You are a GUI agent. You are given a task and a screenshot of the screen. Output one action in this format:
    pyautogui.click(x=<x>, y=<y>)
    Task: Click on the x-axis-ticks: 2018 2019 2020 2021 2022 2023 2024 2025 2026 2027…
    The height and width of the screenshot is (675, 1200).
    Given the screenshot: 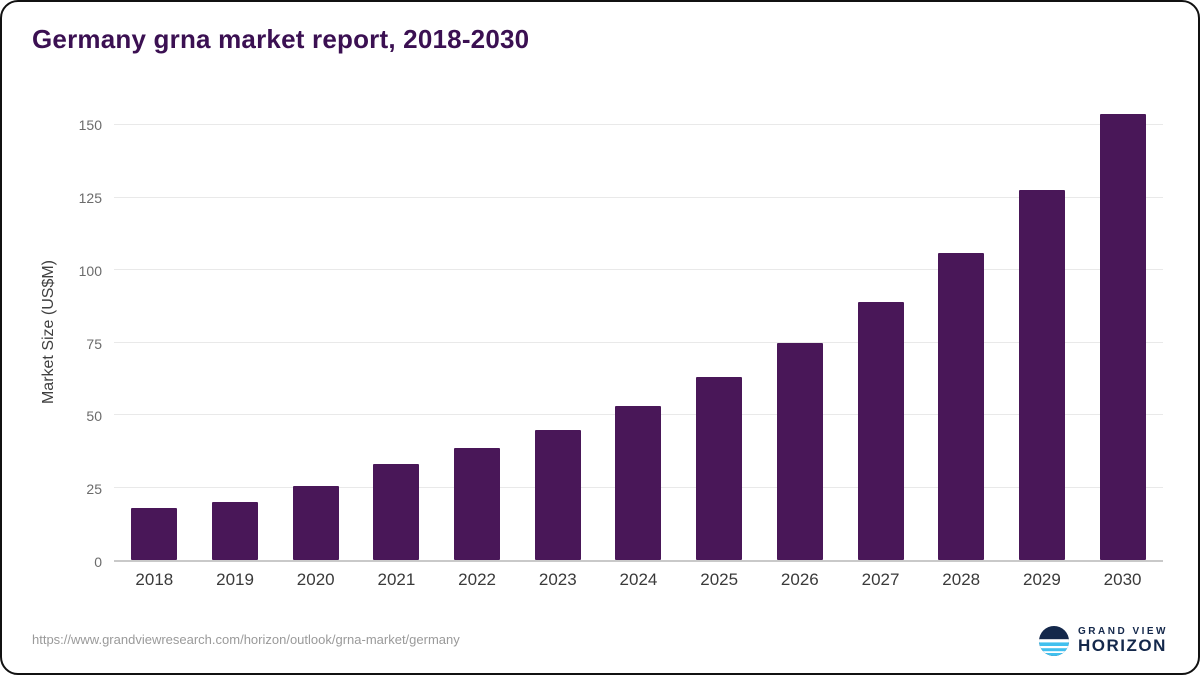 What is the action you would take?
    pyautogui.click(x=638, y=580)
    